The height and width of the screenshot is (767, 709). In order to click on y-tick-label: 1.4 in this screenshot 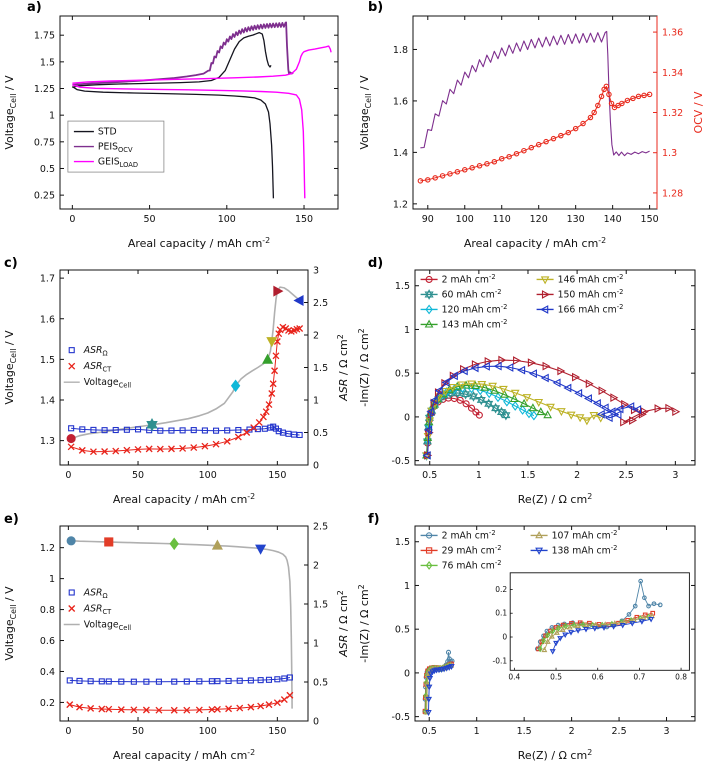, I will do `click(400, 153)`.